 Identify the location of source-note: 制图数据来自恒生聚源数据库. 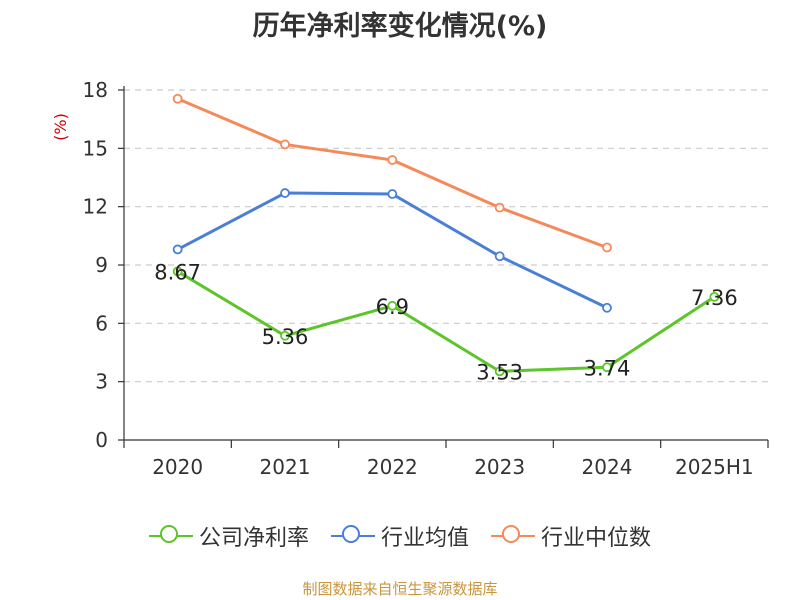
(400, 589).